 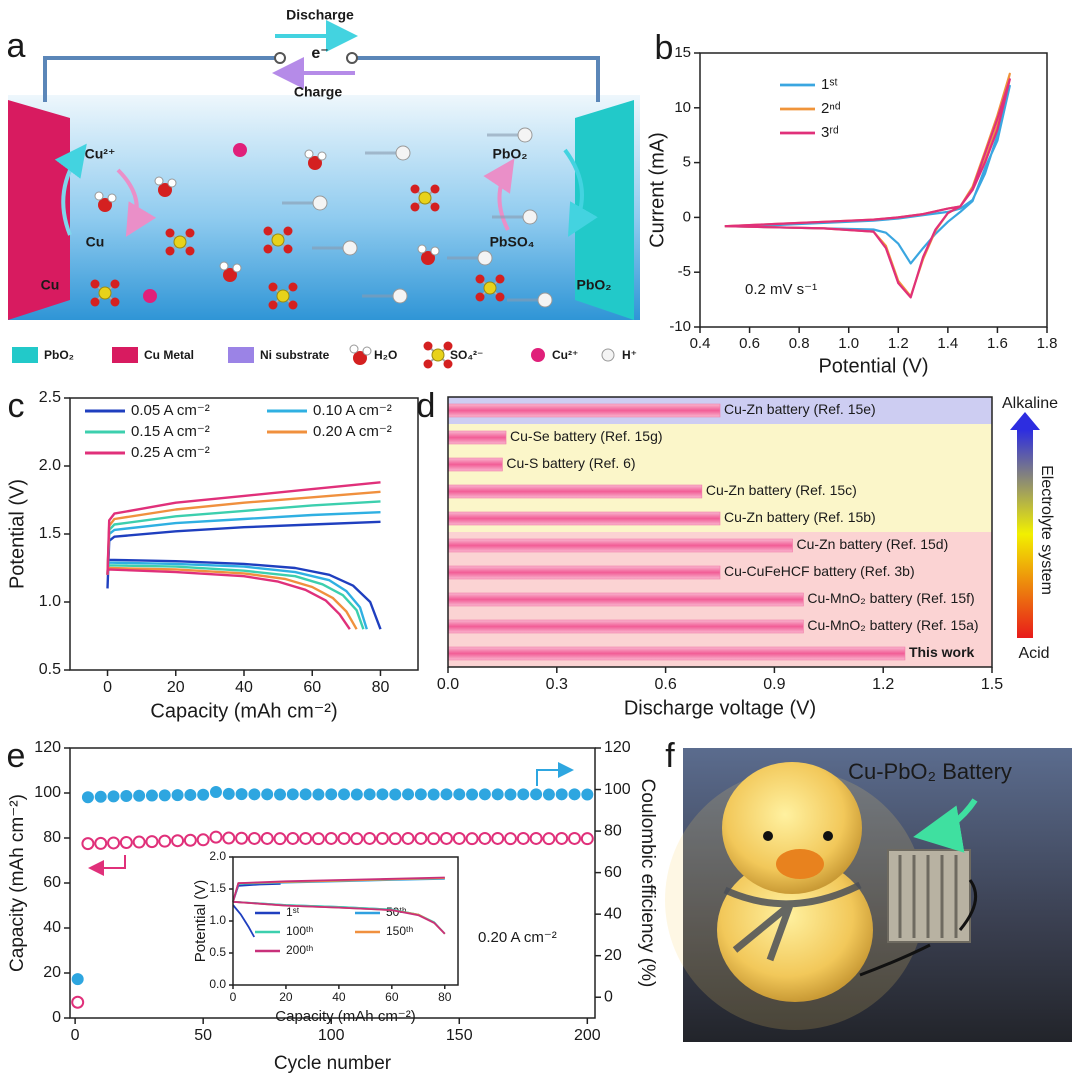 I want to click on bar-label: Cu-MnO₂ battery (Ref. 15f), so click(x=890, y=598).